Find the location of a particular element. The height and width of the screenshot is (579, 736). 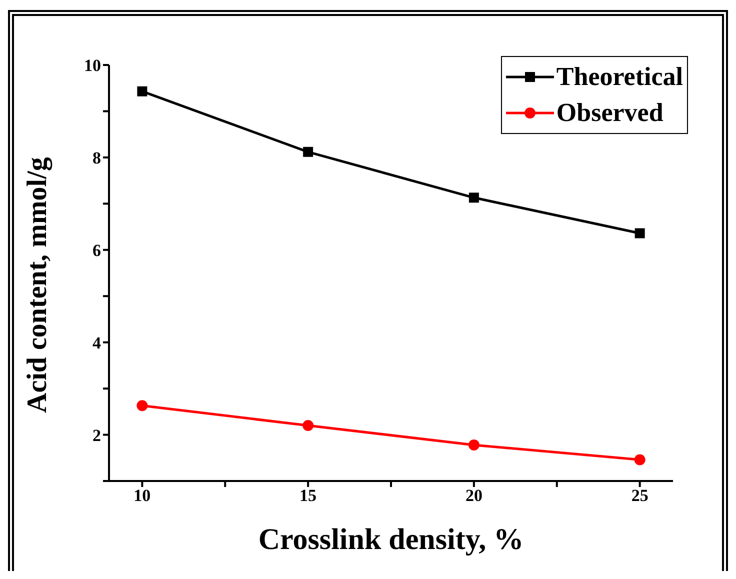

x-tick-label: 25 is located at coordinates (639, 496).